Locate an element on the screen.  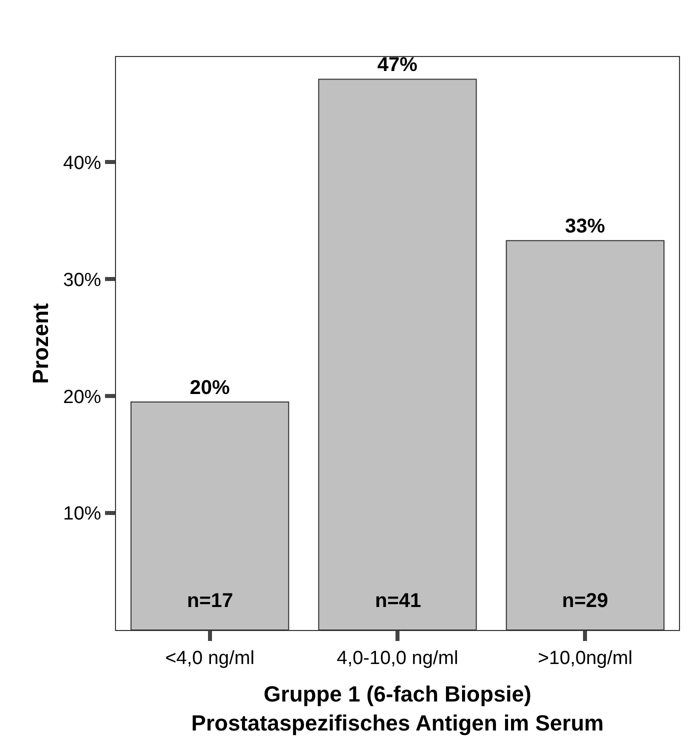
y-axis-title: Prozent is located at coordinates (40, 343).